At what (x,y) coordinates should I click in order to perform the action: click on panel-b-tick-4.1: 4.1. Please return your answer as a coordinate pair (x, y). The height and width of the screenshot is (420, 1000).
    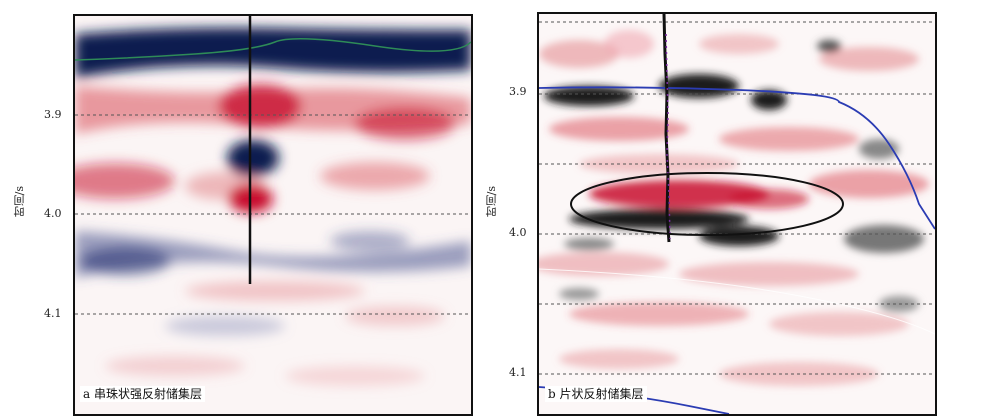
    Looking at the image, I should click on (518, 372).